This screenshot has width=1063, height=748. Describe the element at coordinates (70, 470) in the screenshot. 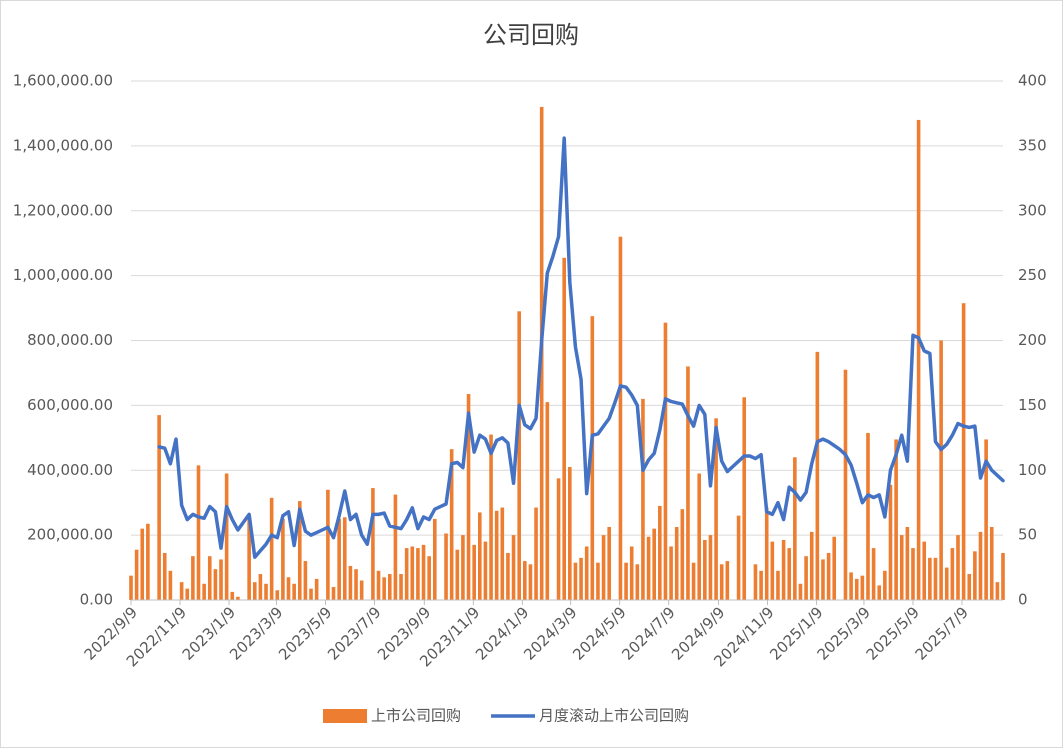

I see `y-tick-label: 400,000.00` at that location.